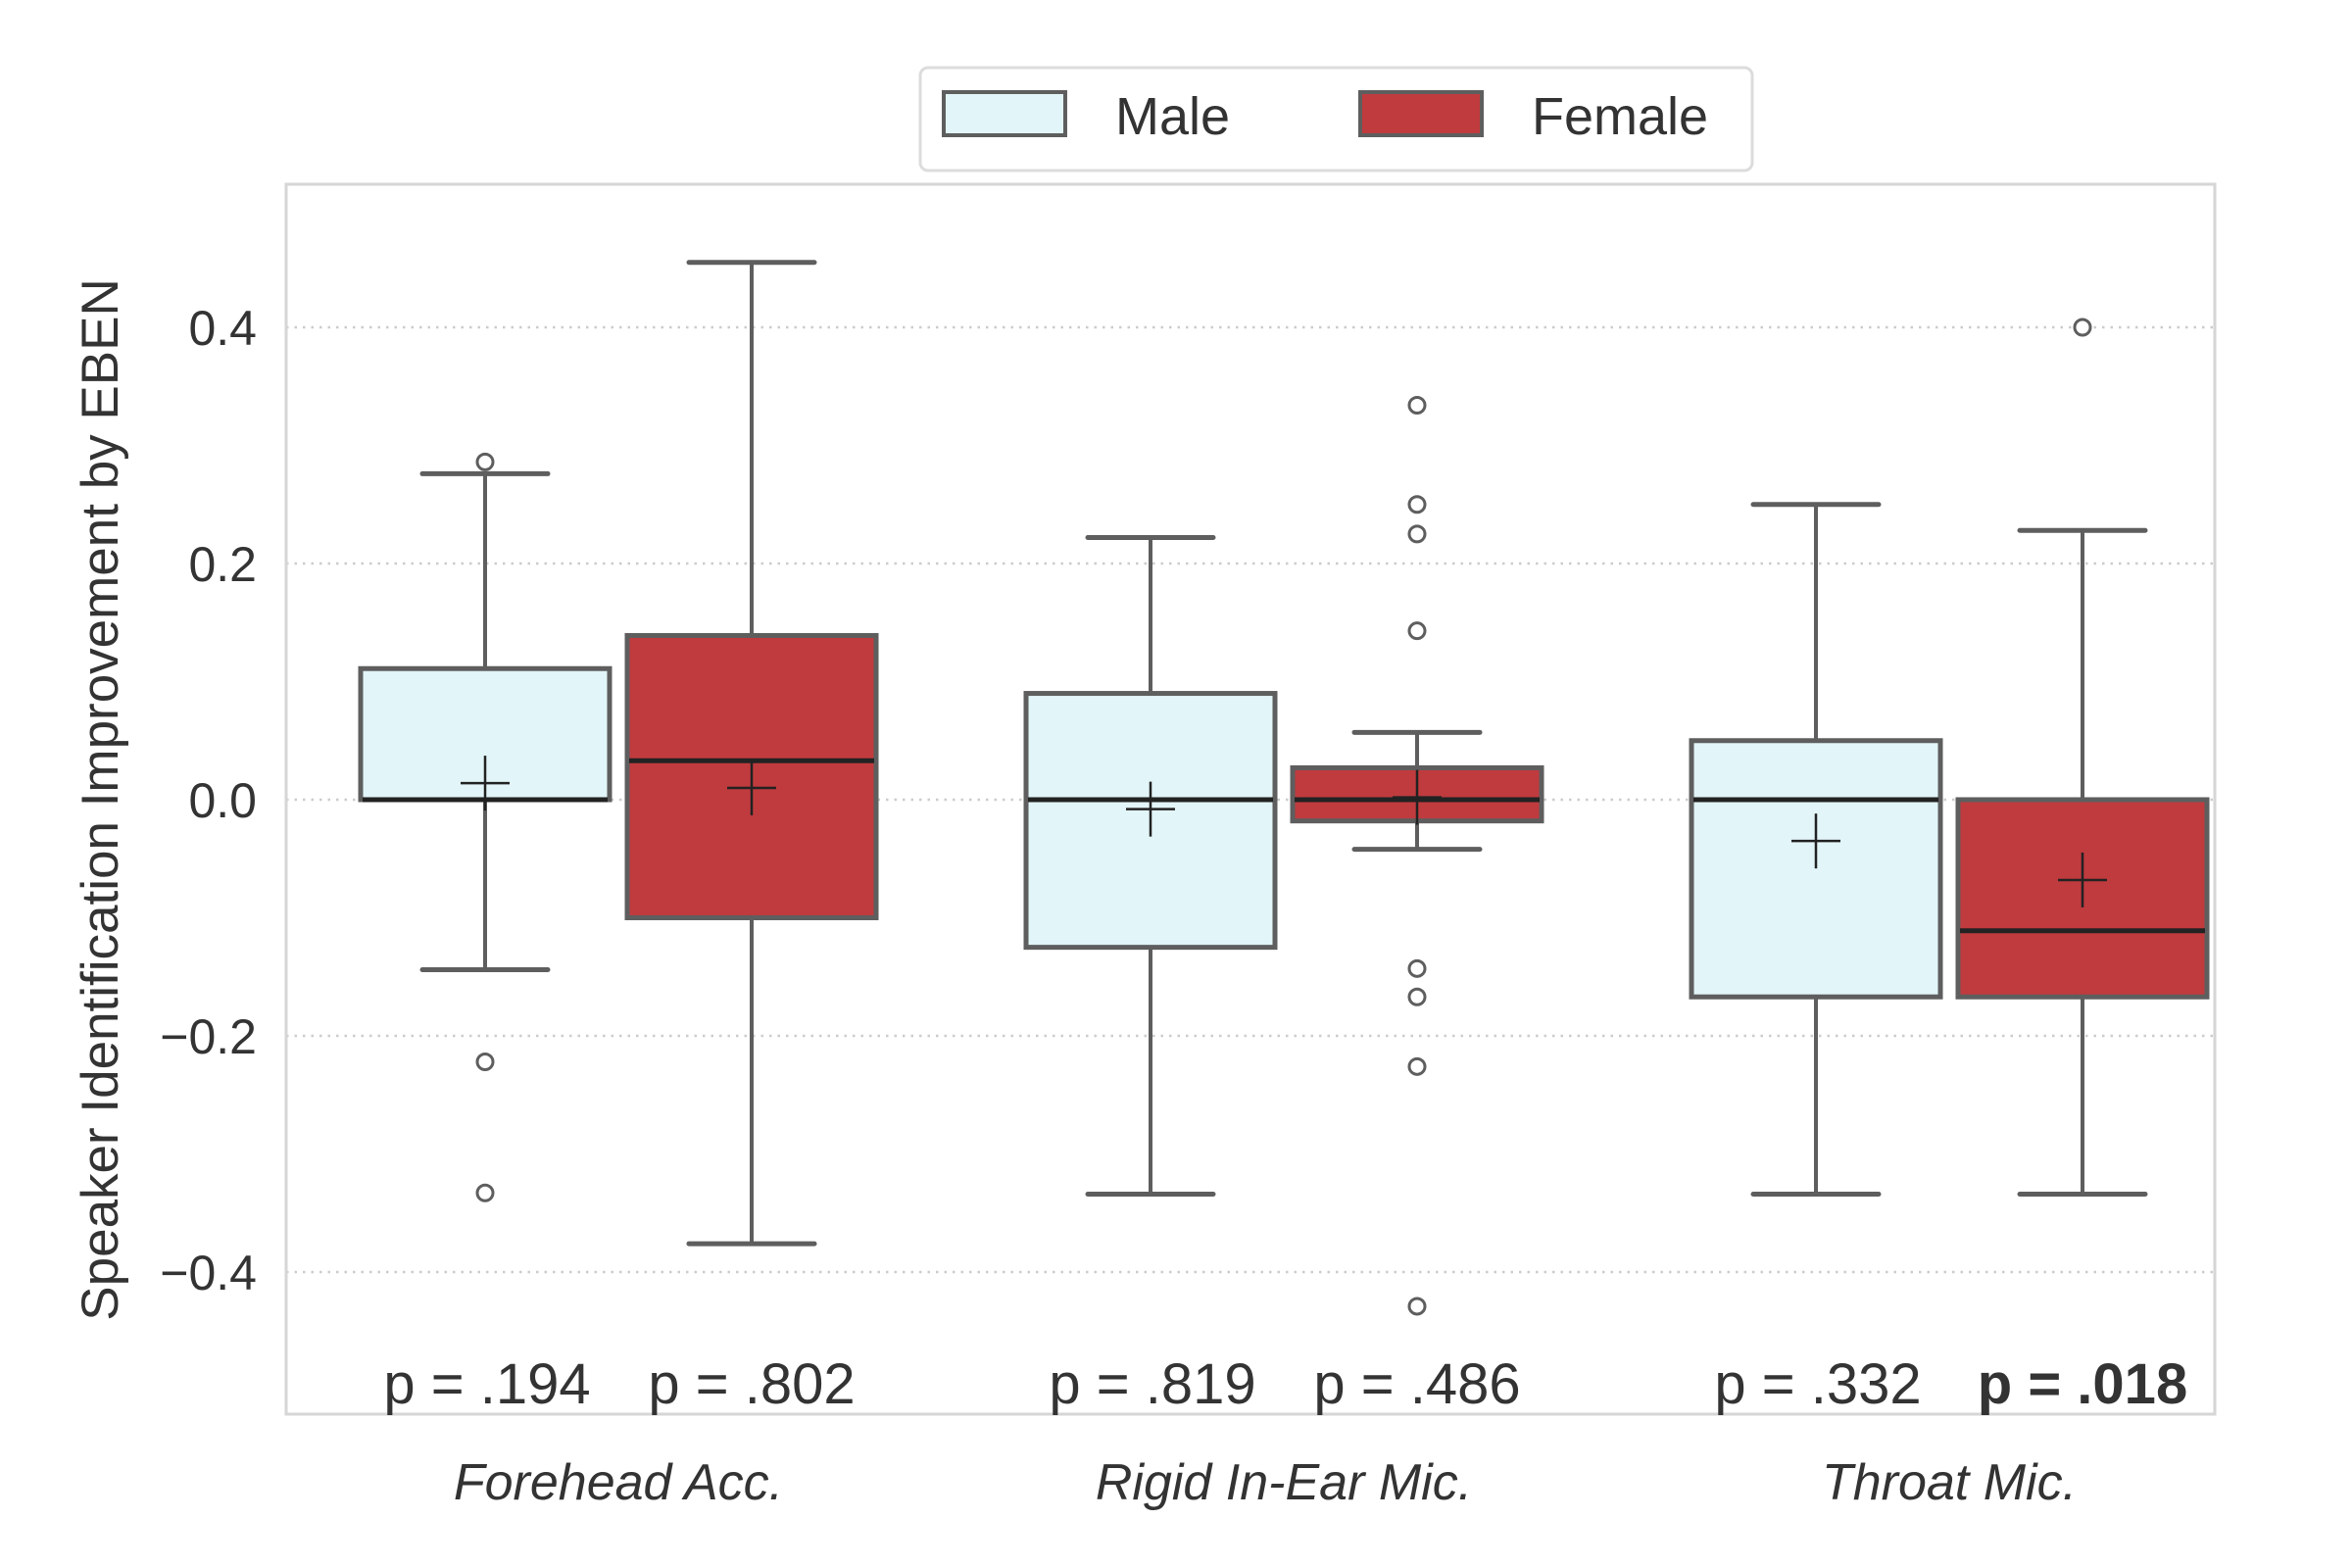 The width and height of the screenshot is (2352, 1568). Describe the element at coordinates (223, 564) in the screenshot. I see `y-tick-label: 0.2` at that location.